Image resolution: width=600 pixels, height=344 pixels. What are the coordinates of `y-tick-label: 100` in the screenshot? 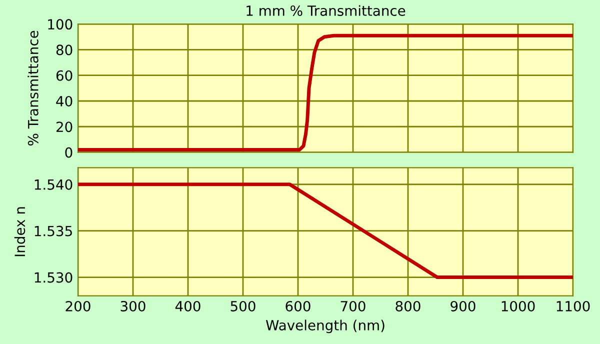 It's located at (60, 24).